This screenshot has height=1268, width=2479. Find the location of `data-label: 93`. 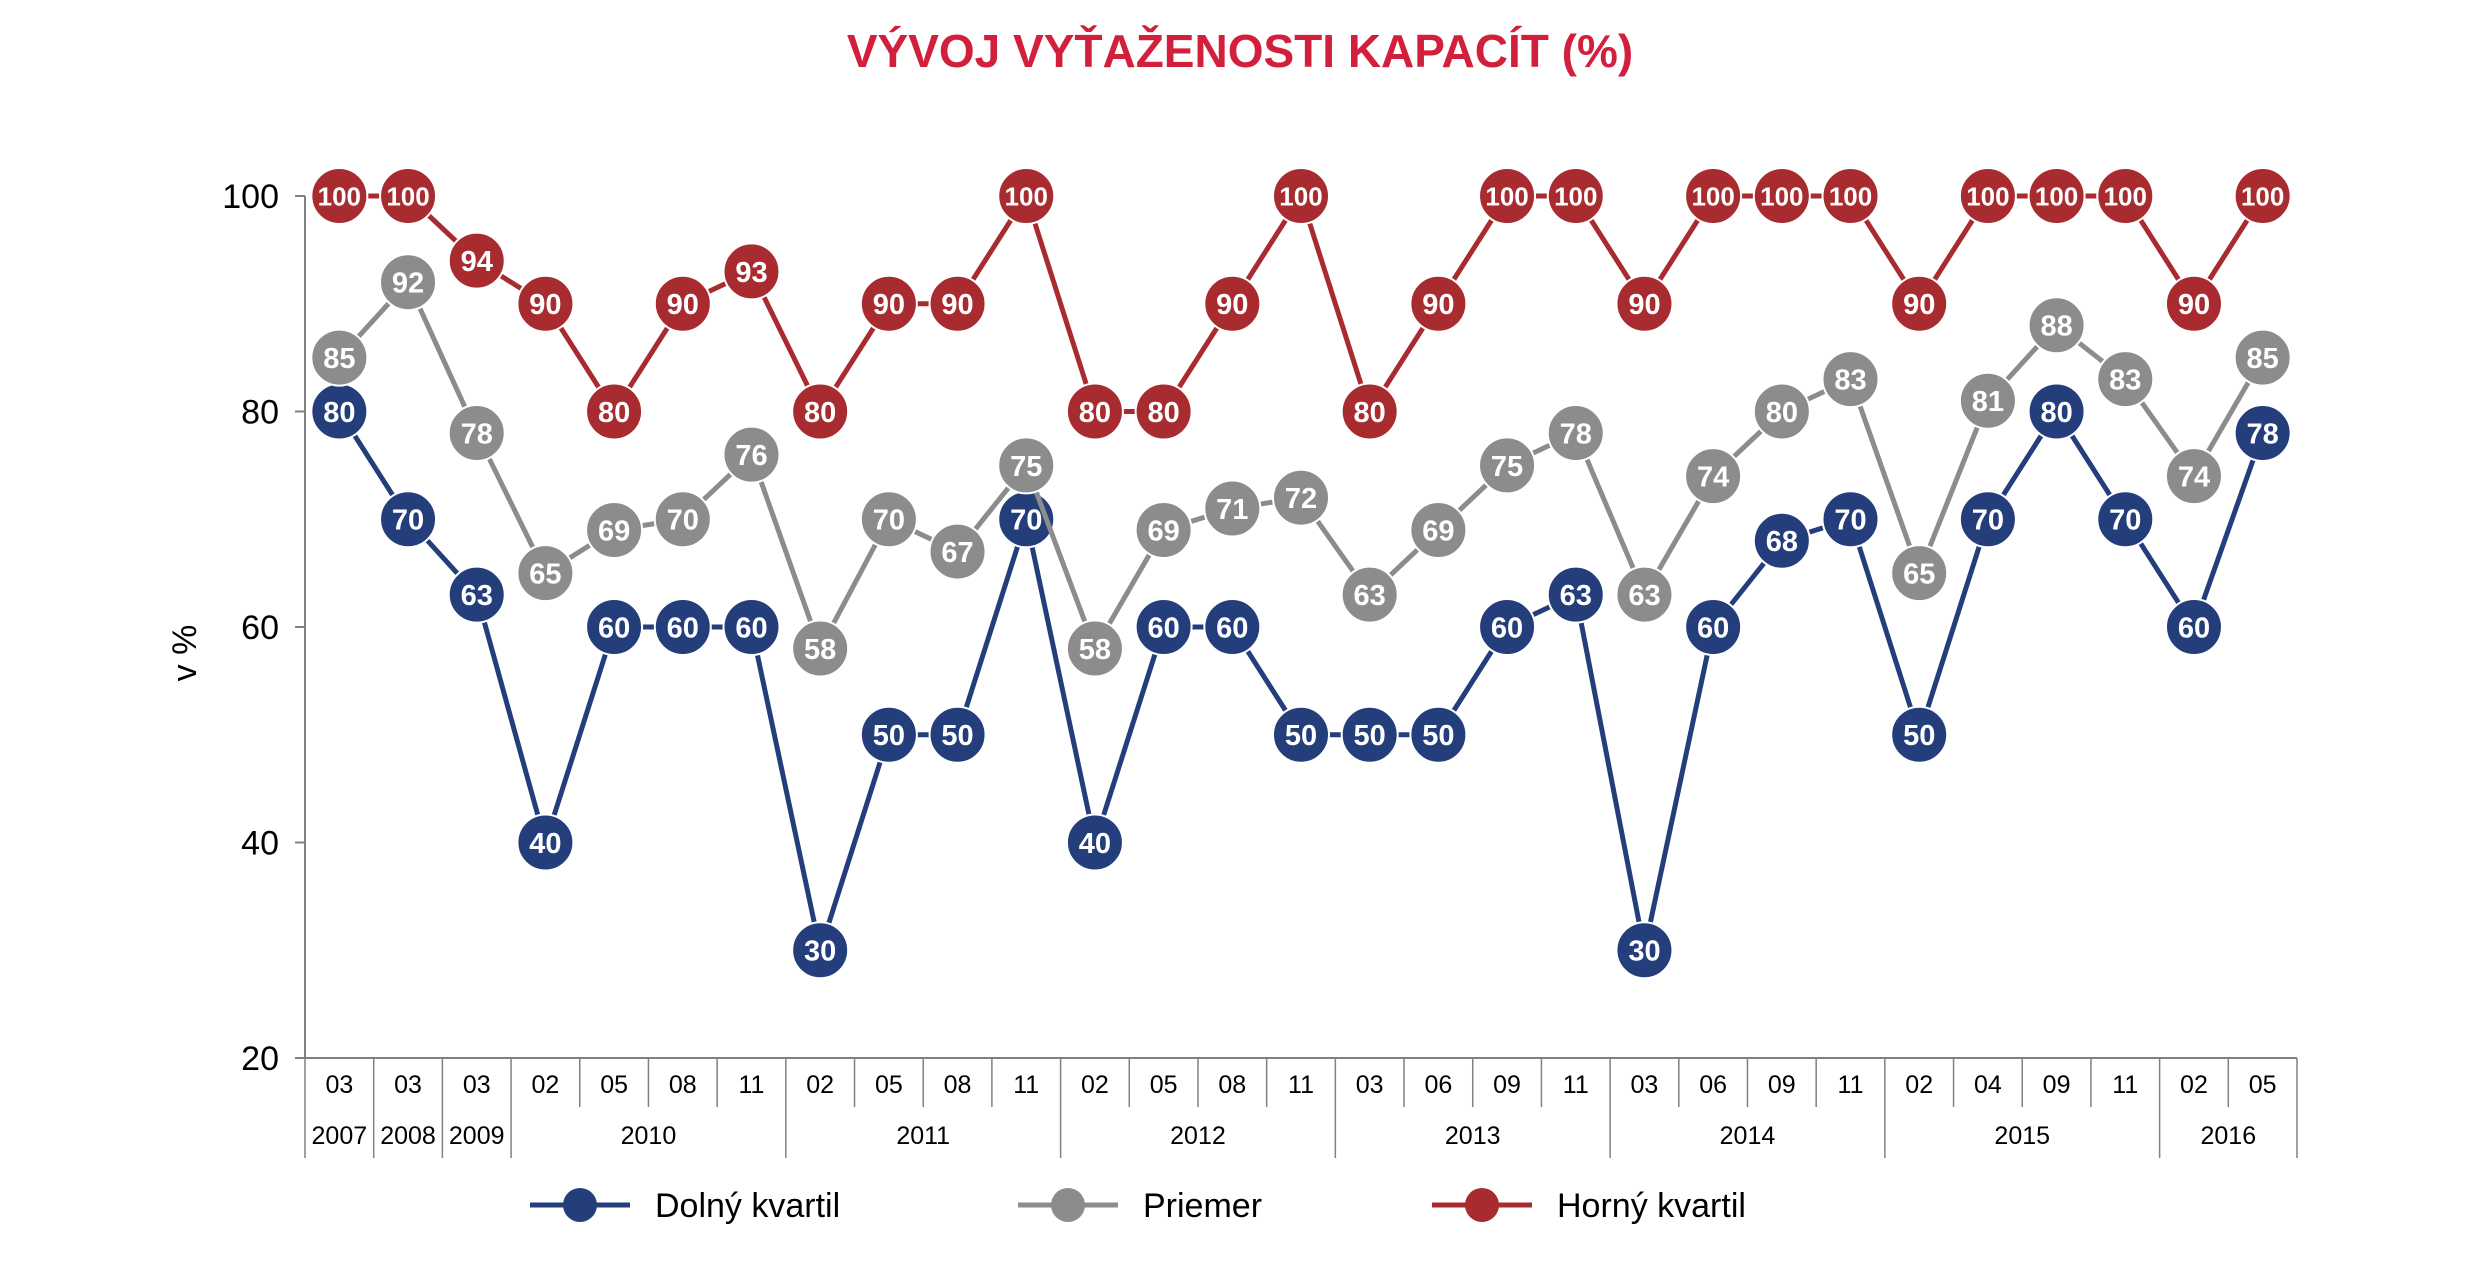

data-label: 93 is located at coordinates (751, 273).